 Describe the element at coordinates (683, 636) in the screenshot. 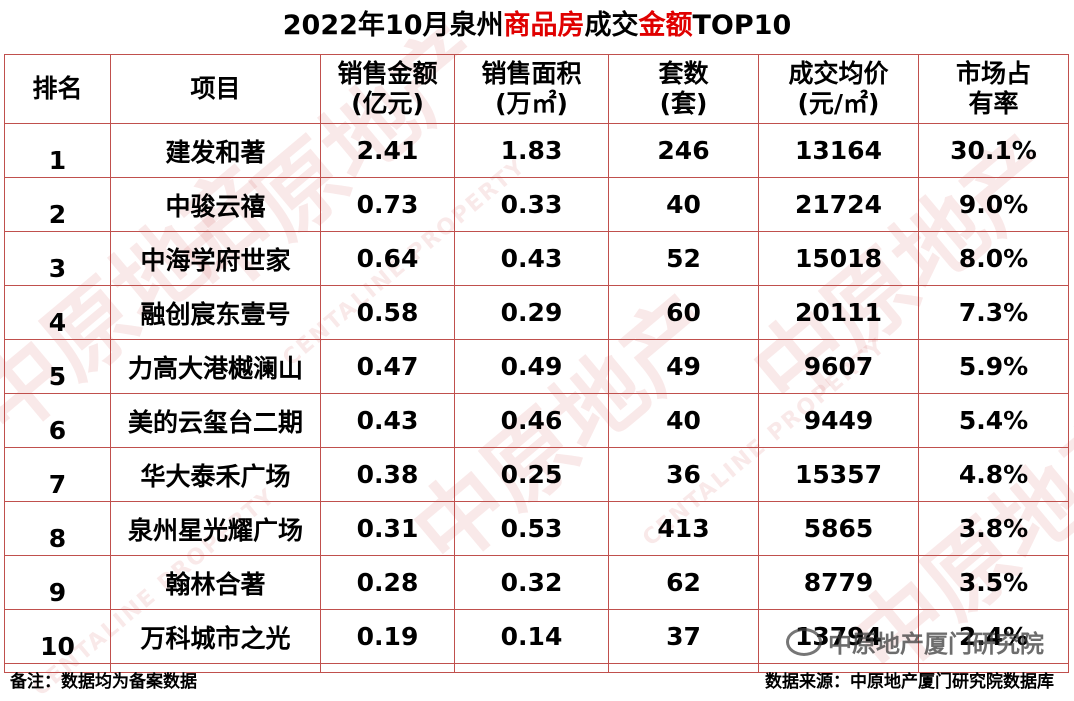

I see `cell-units: 37` at that location.